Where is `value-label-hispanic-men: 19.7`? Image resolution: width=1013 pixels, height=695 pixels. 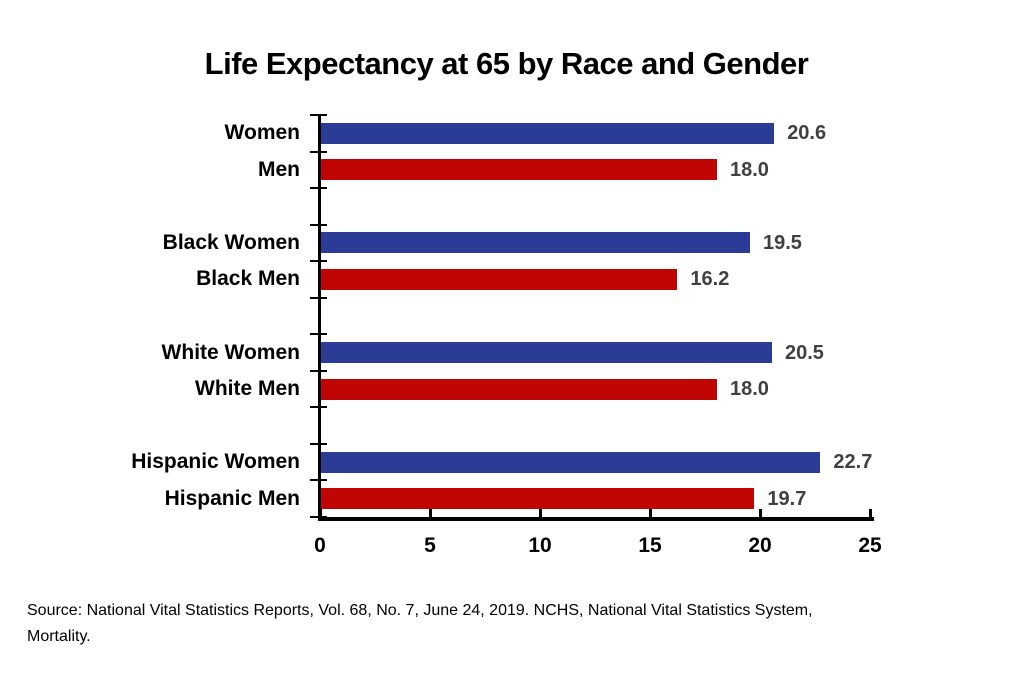 value-label-hispanic-men: 19.7 is located at coordinates (787, 498).